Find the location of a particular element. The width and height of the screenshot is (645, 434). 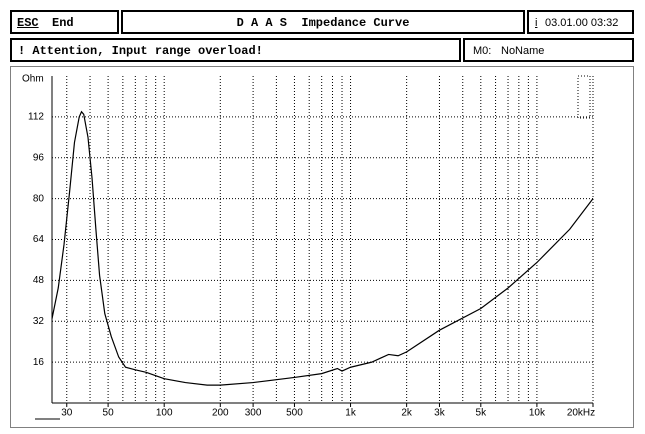

y-tick-label: 16 is located at coordinates (39, 362).